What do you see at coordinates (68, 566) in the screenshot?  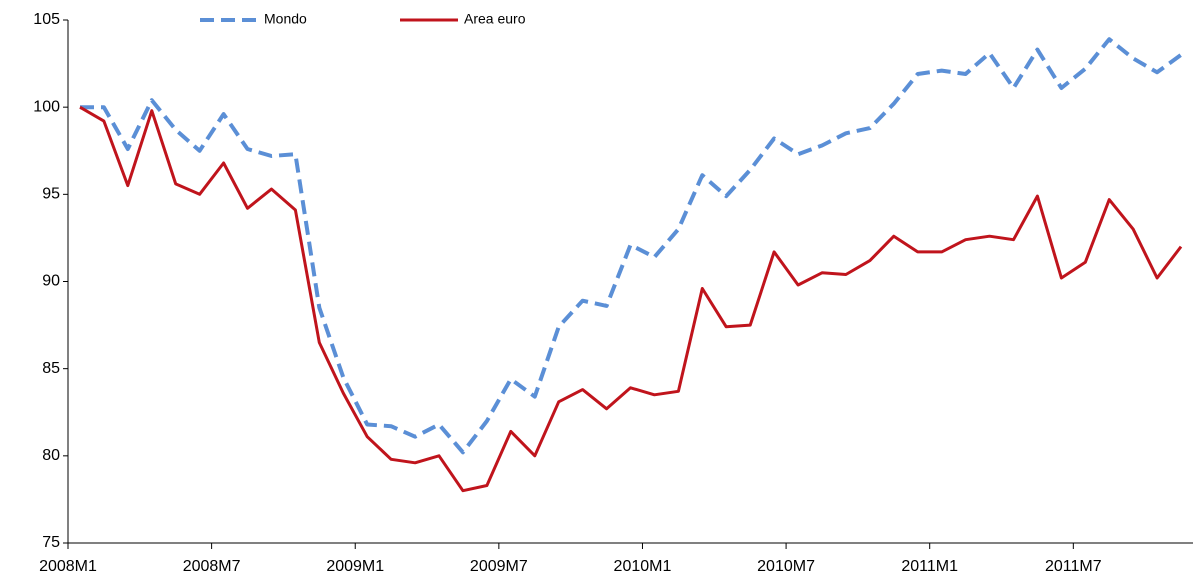 I see `x-tick-label: 2008M1` at bounding box center [68, 566].